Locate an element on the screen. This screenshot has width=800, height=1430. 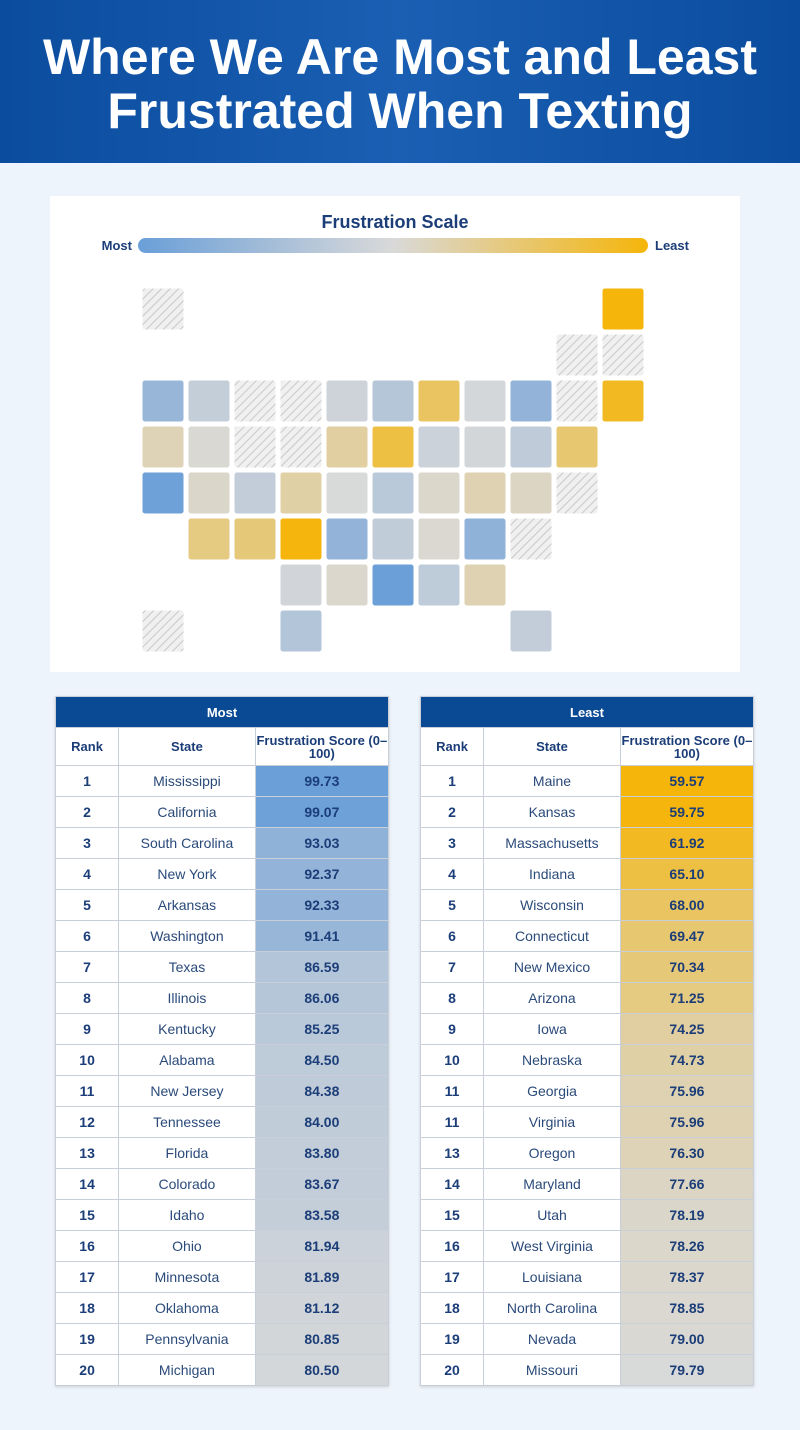
score: 74.73 is located at coordinates (687, 1060).